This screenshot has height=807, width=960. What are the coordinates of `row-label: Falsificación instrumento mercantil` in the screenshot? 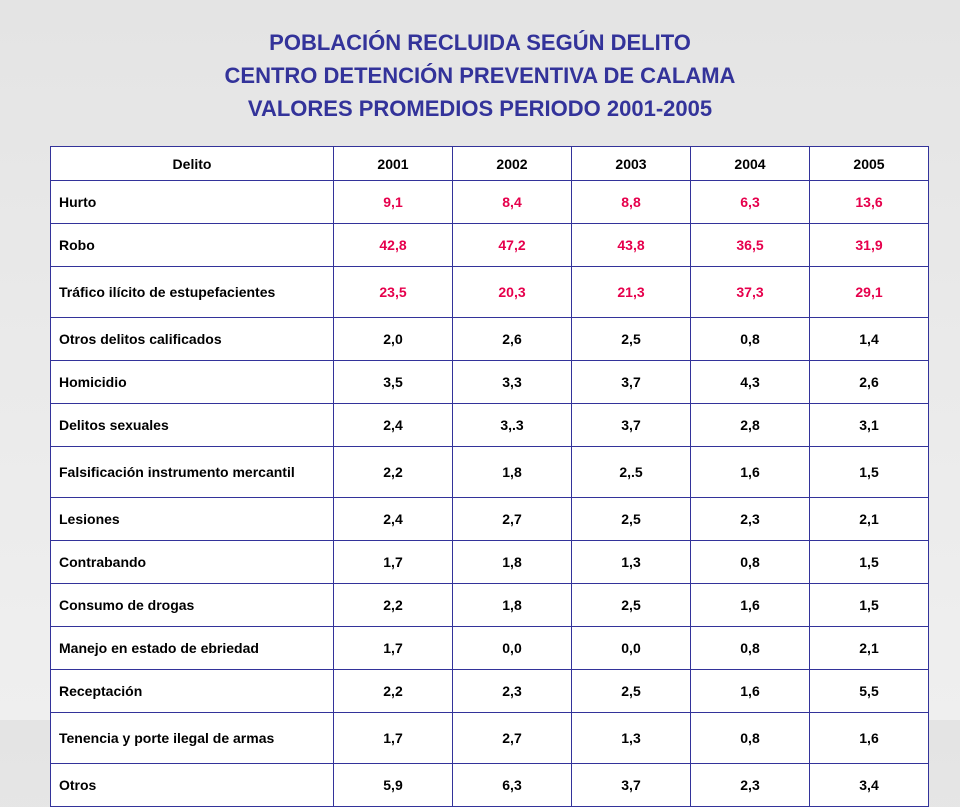 It's located at (192, 472).